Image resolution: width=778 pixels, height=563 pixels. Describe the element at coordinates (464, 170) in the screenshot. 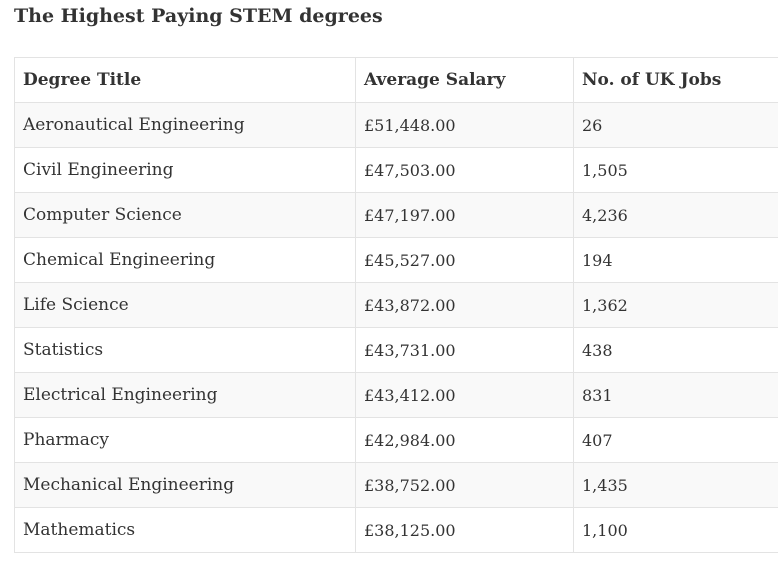

I see `salary-cell: £47,503.00` at that location.